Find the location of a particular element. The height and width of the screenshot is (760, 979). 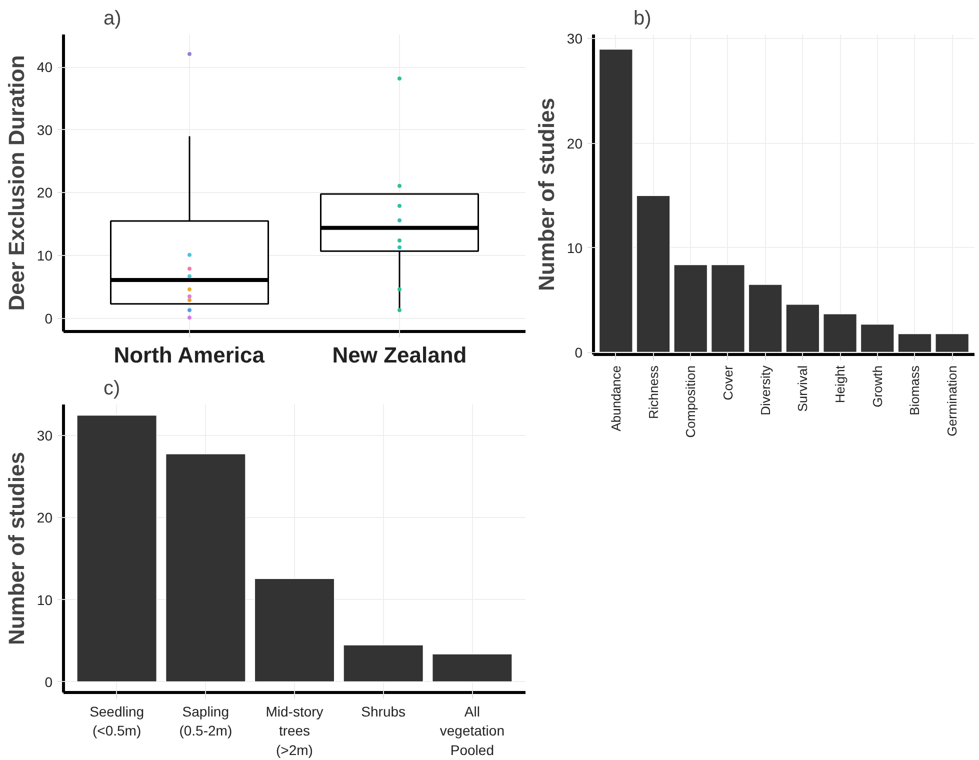

chart-title: c) is located at coordinates (112, 389).